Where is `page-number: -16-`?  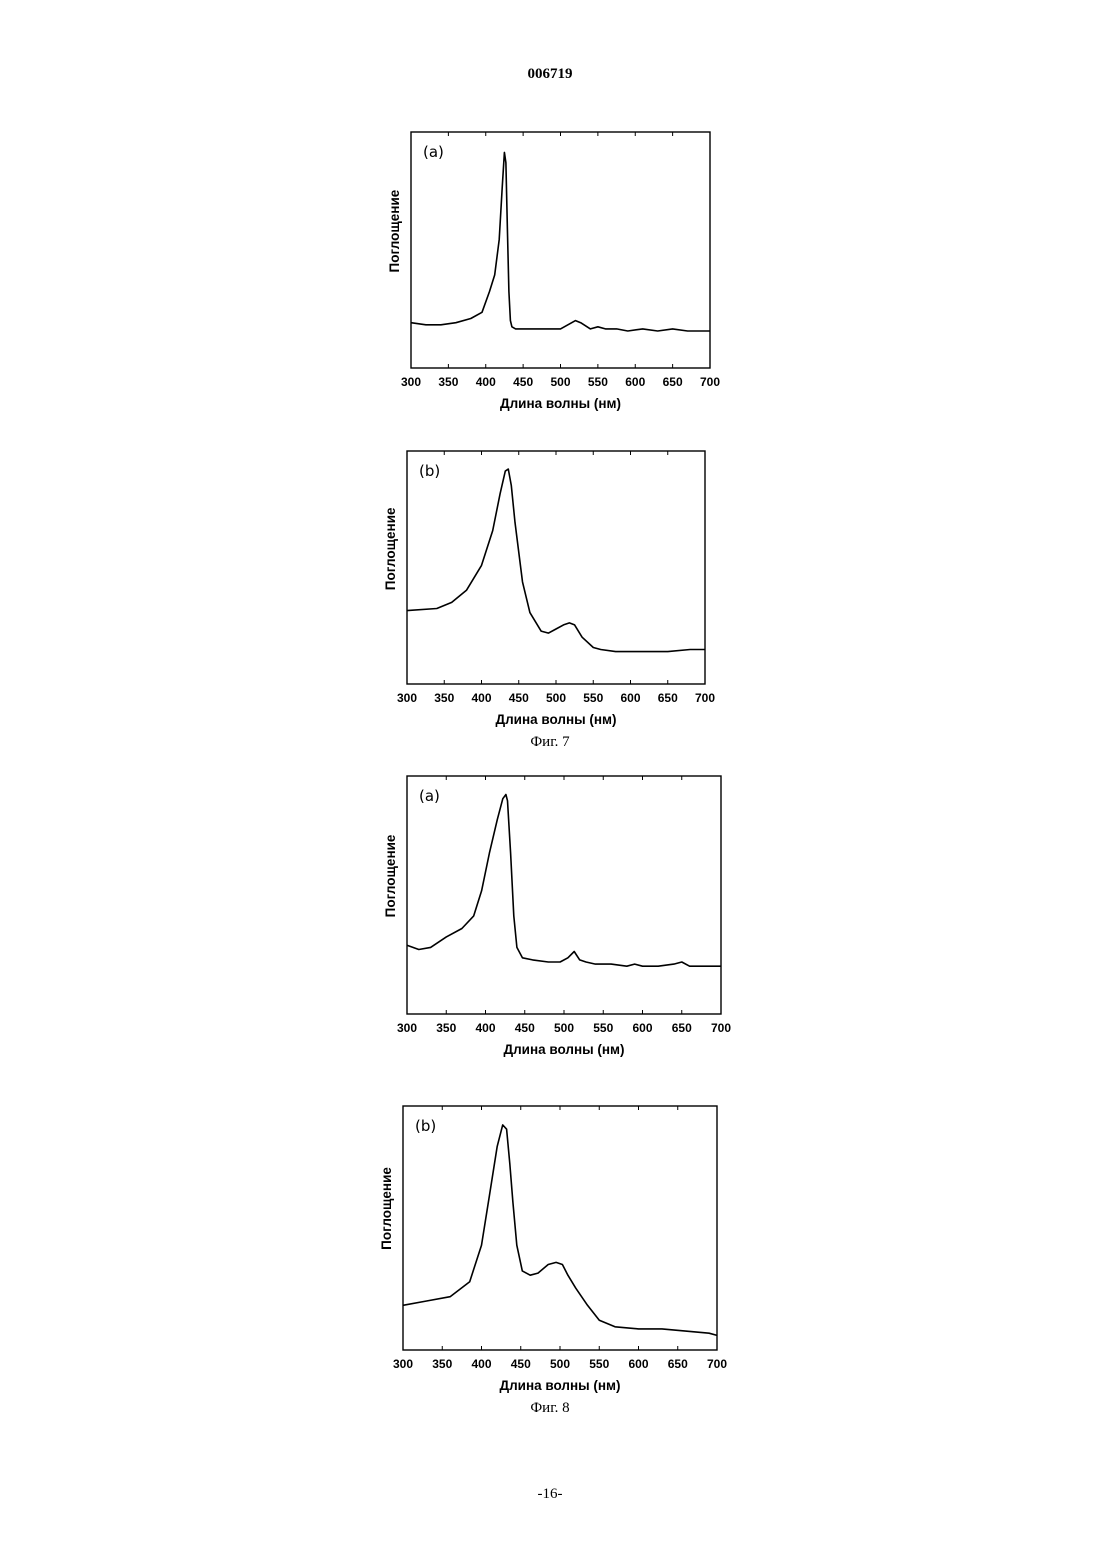 page-number: -16- is located at coordinates (550, 1494).